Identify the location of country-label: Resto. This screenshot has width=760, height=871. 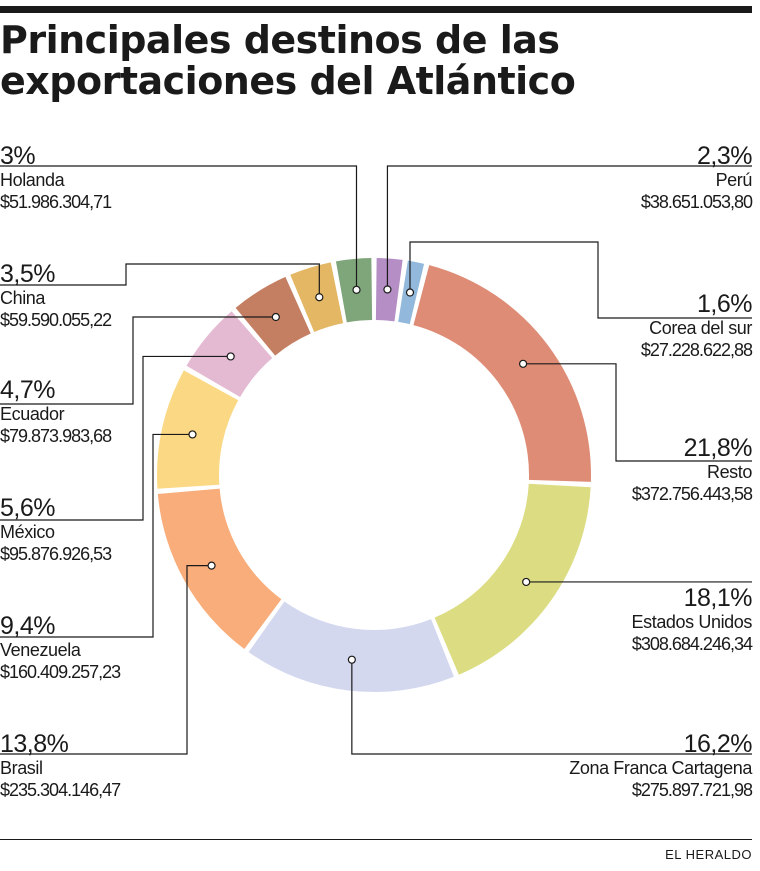
(729, 472).